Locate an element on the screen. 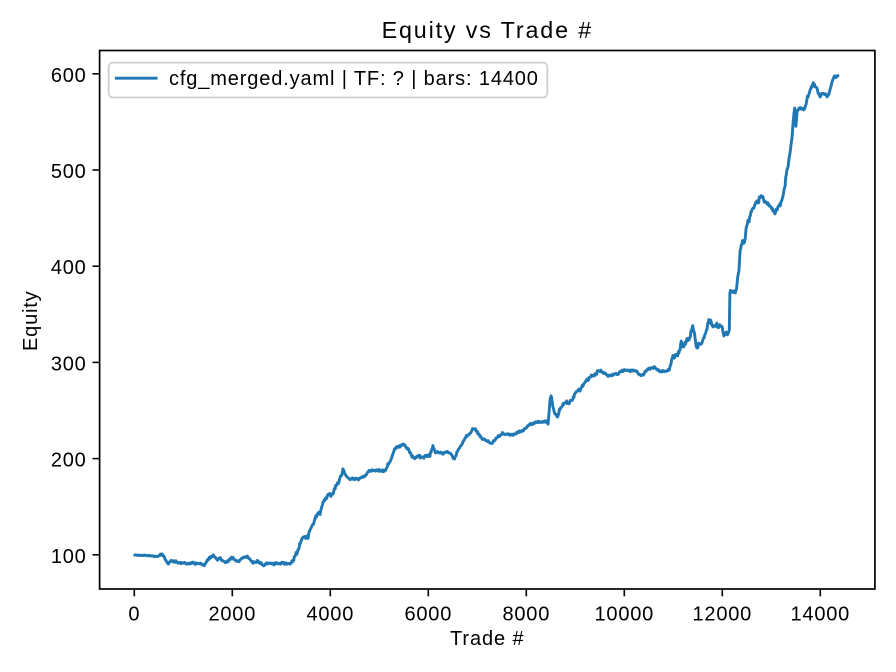 The width and height of the screenshot is (896, 672). svg-text:cfg_merged.yaml | TF: ? | bars: cfg_merged.yaml | TF: ? | bars: 14400 is located at coordinates (354, 79).